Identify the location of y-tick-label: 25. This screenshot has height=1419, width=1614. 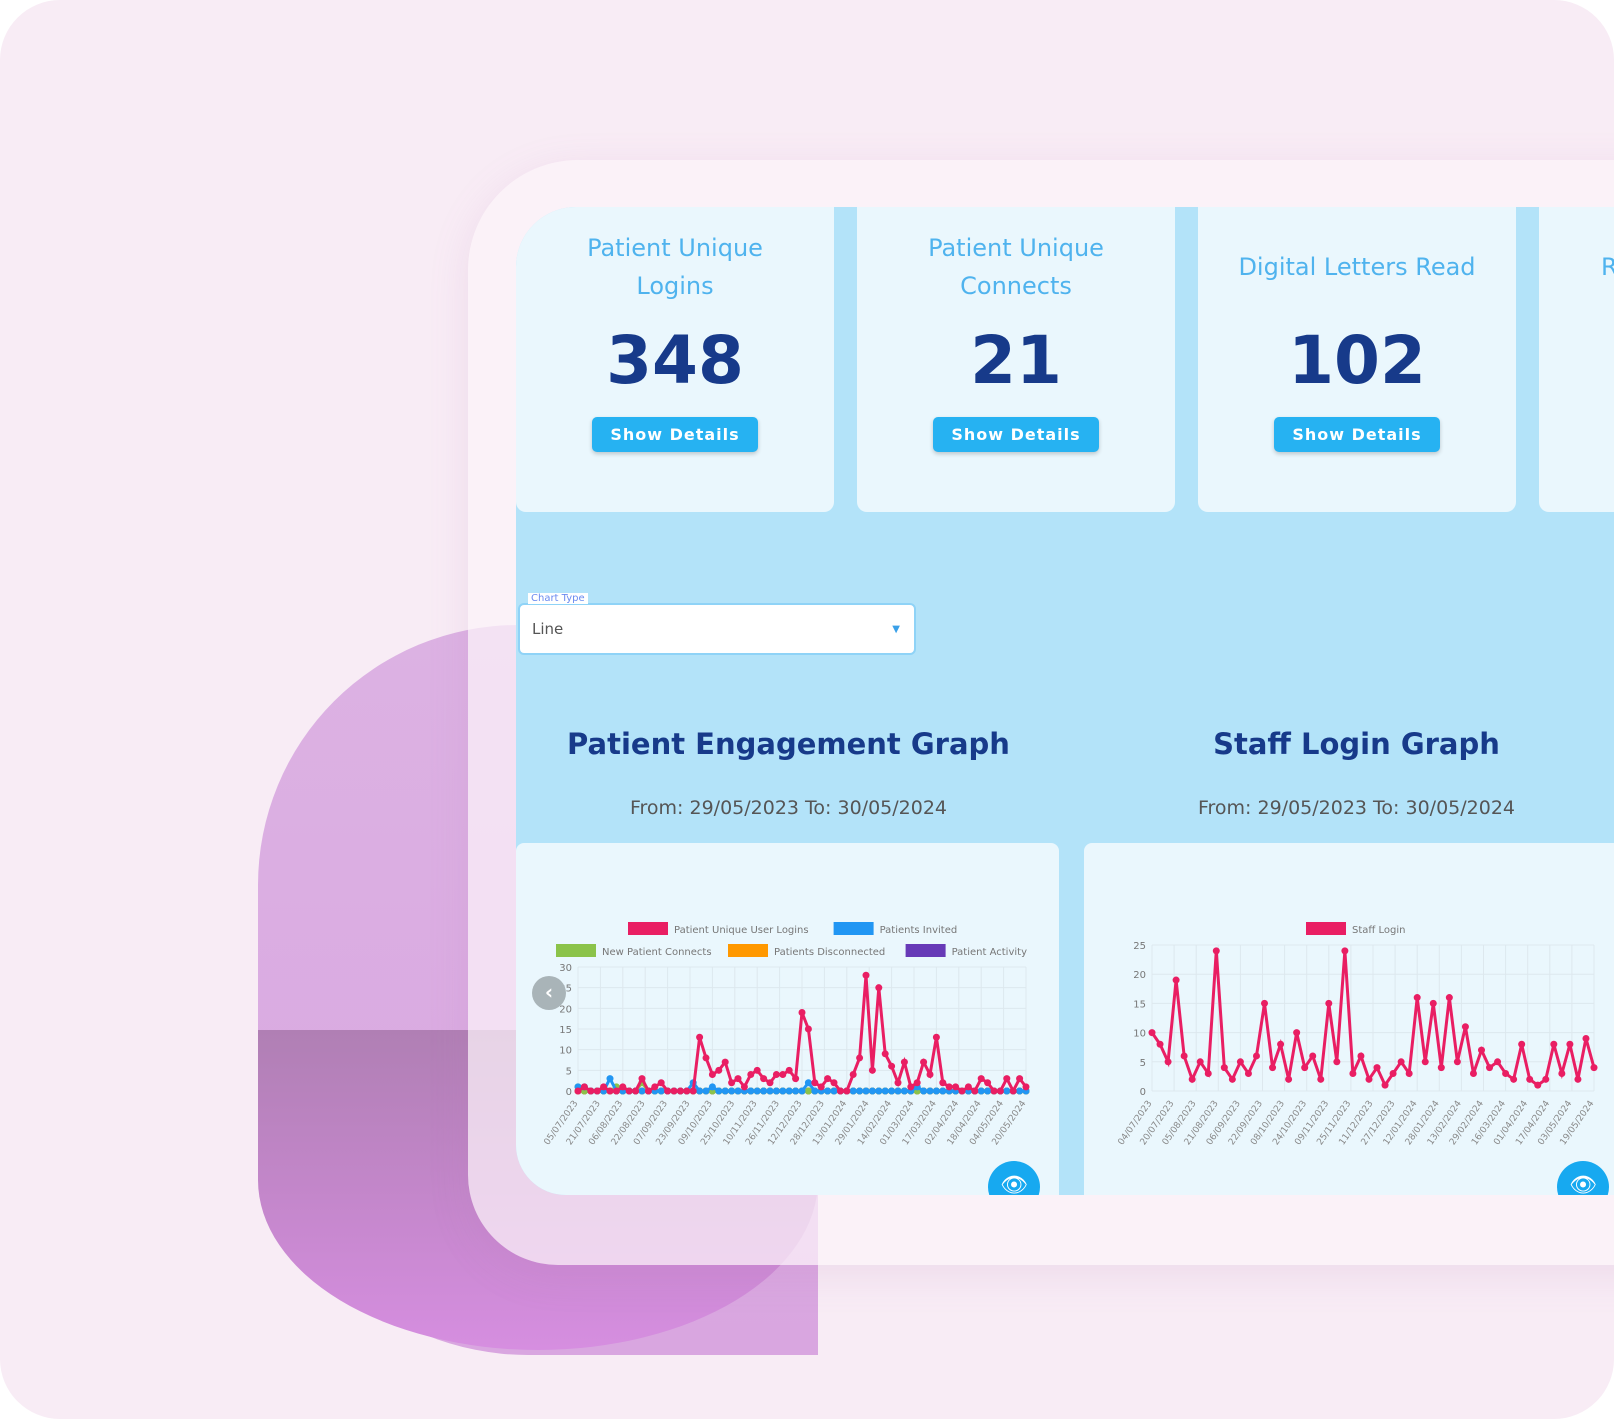
(1139, 946).